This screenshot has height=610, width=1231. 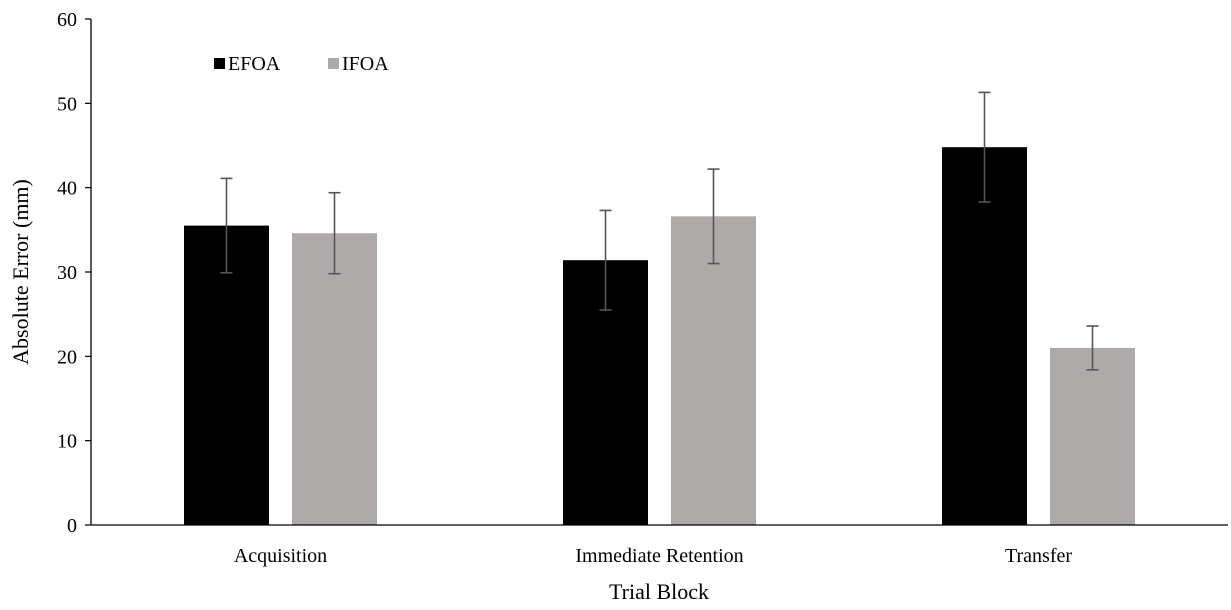 I want to click on legend: EFOA IFOA, so click(x=301, y=64).